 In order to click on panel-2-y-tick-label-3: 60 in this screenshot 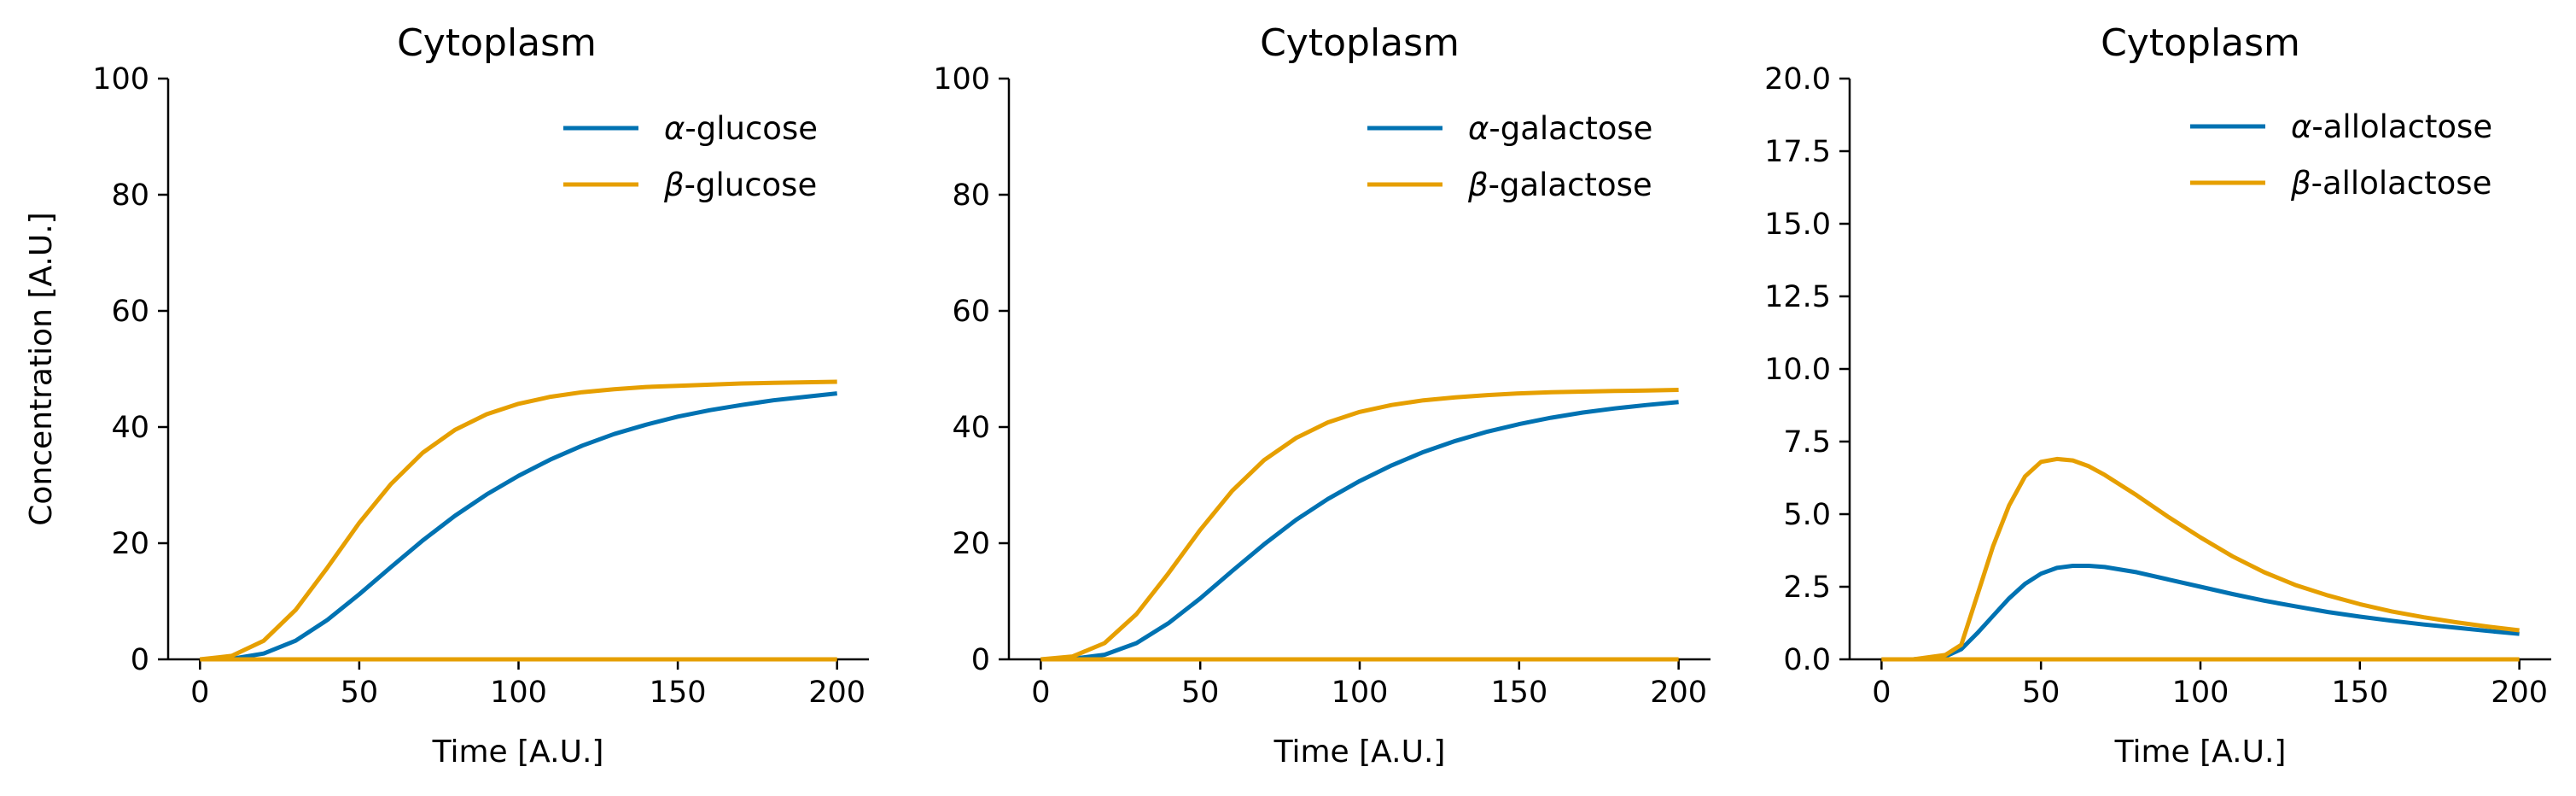, I will do `click(971, 312)`.